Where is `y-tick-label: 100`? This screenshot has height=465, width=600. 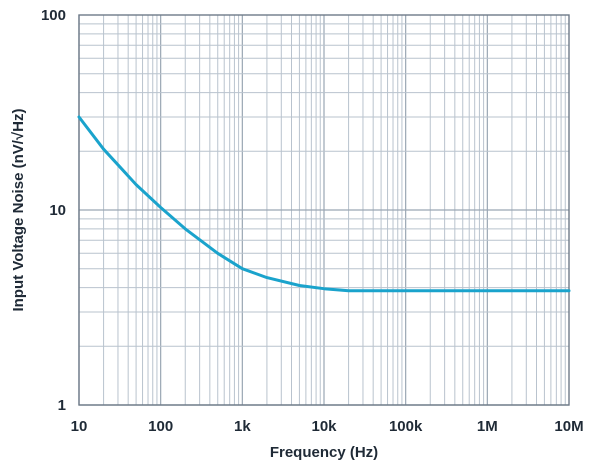
y-tick-label: 100 is located at coordinates (53, 15).